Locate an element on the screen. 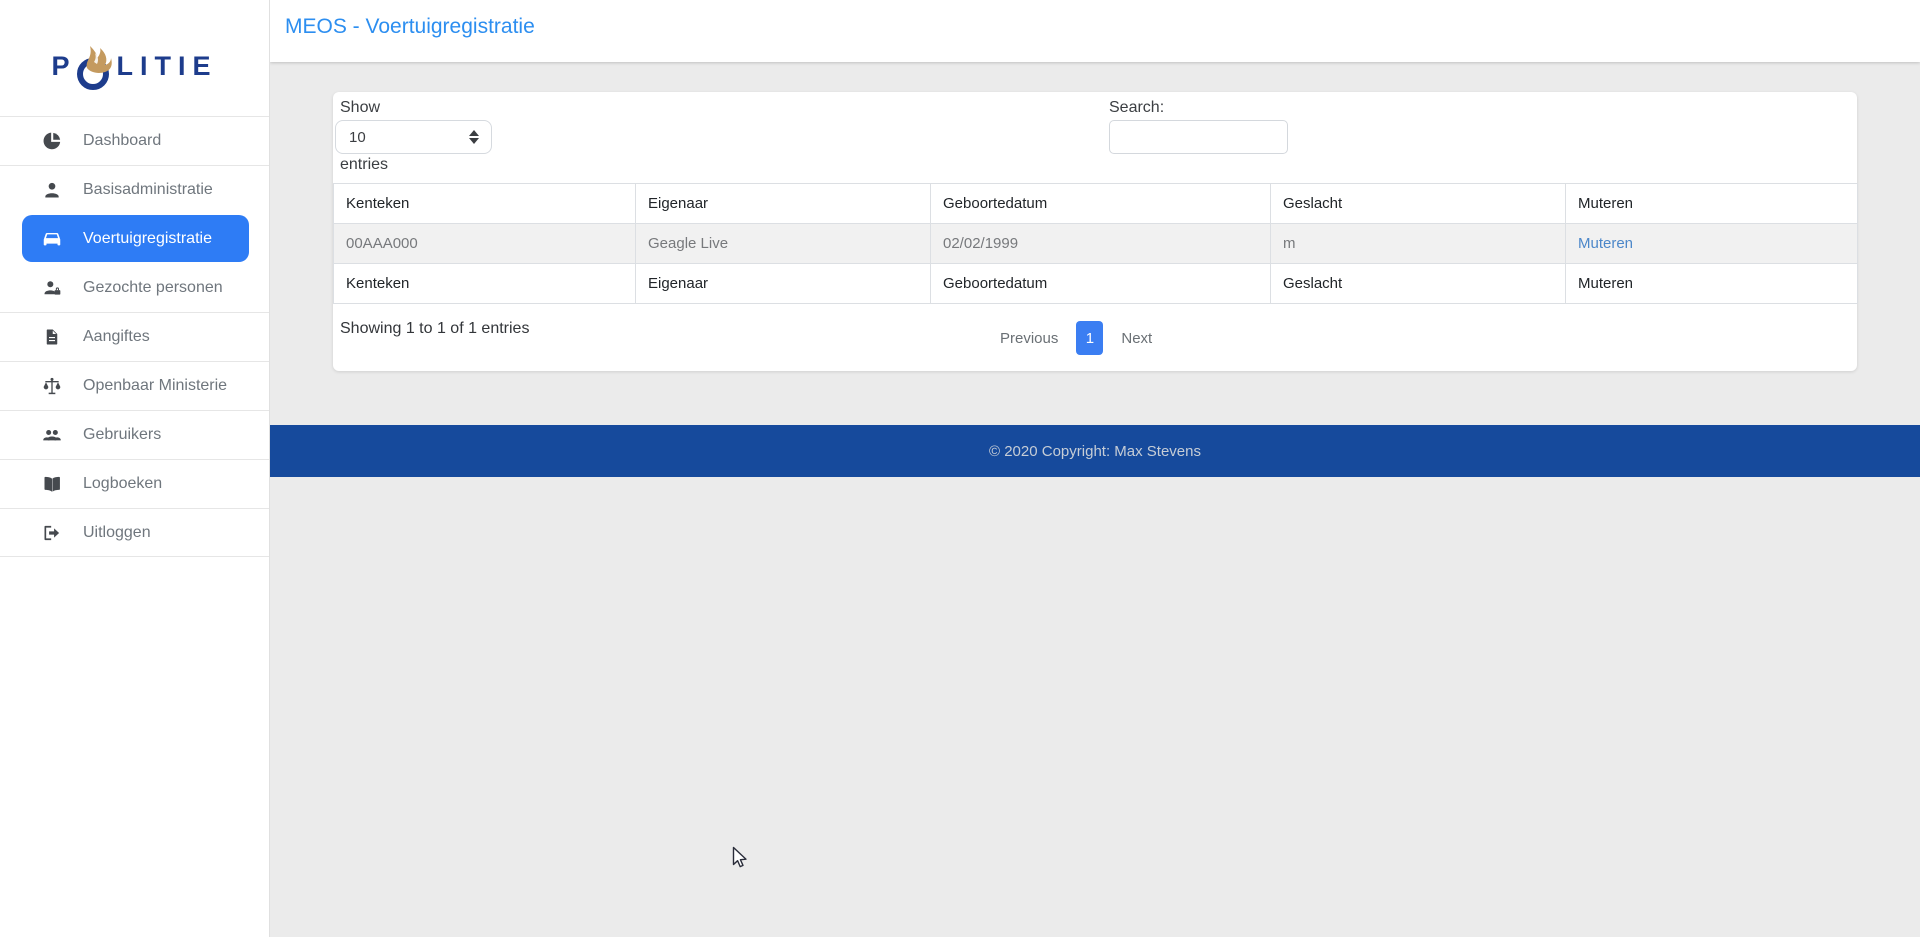  footer-eigenaar: Eigenaar is located at coordinates (783, 283).